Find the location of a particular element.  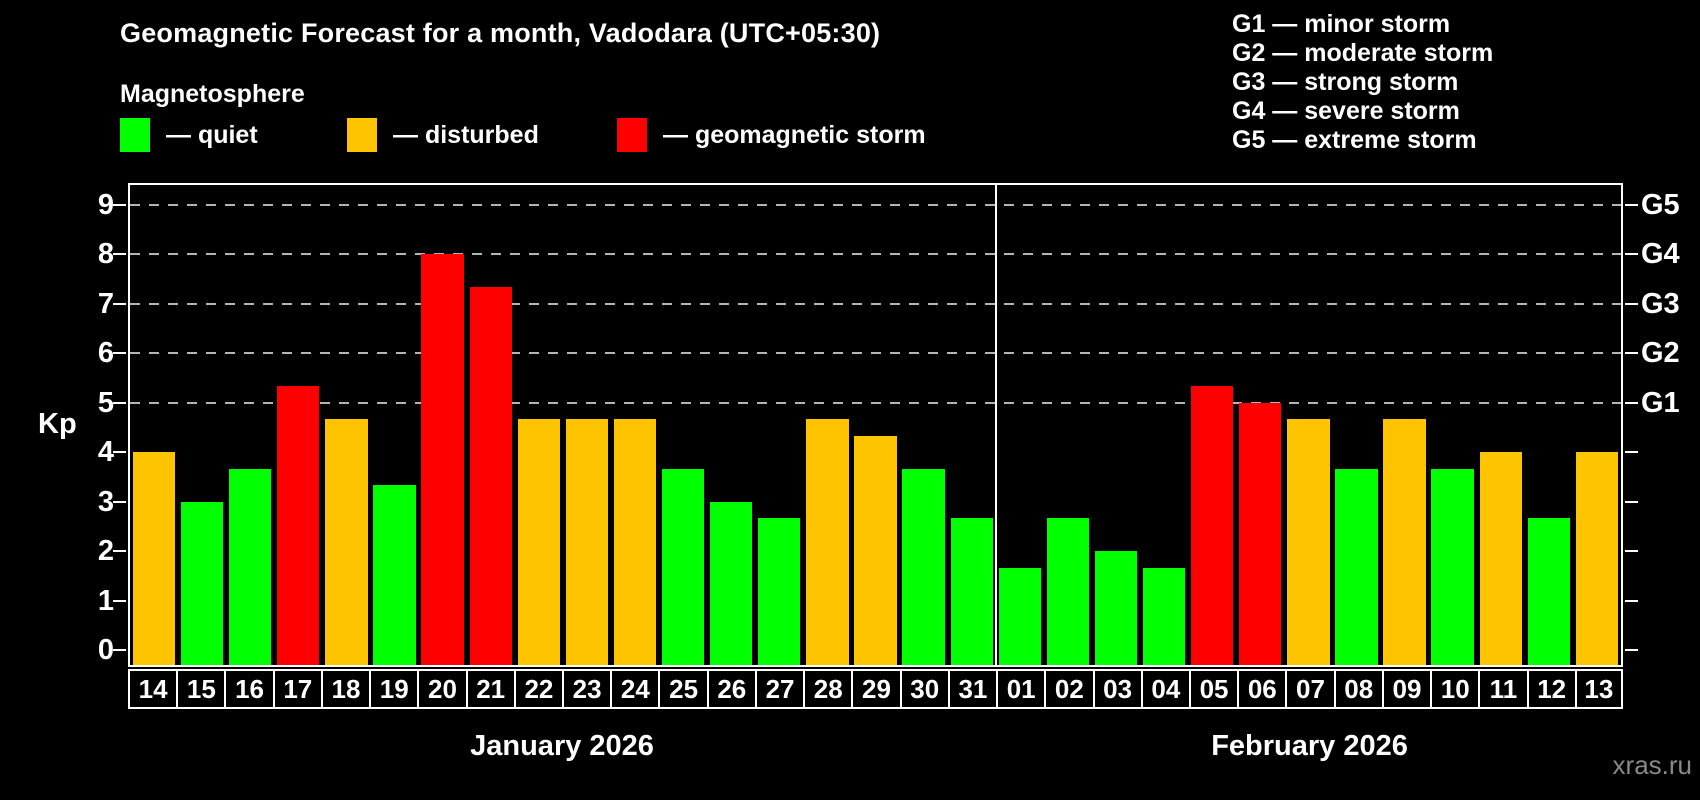

day-label-02: 02 is located at coordinates (1068, 689).